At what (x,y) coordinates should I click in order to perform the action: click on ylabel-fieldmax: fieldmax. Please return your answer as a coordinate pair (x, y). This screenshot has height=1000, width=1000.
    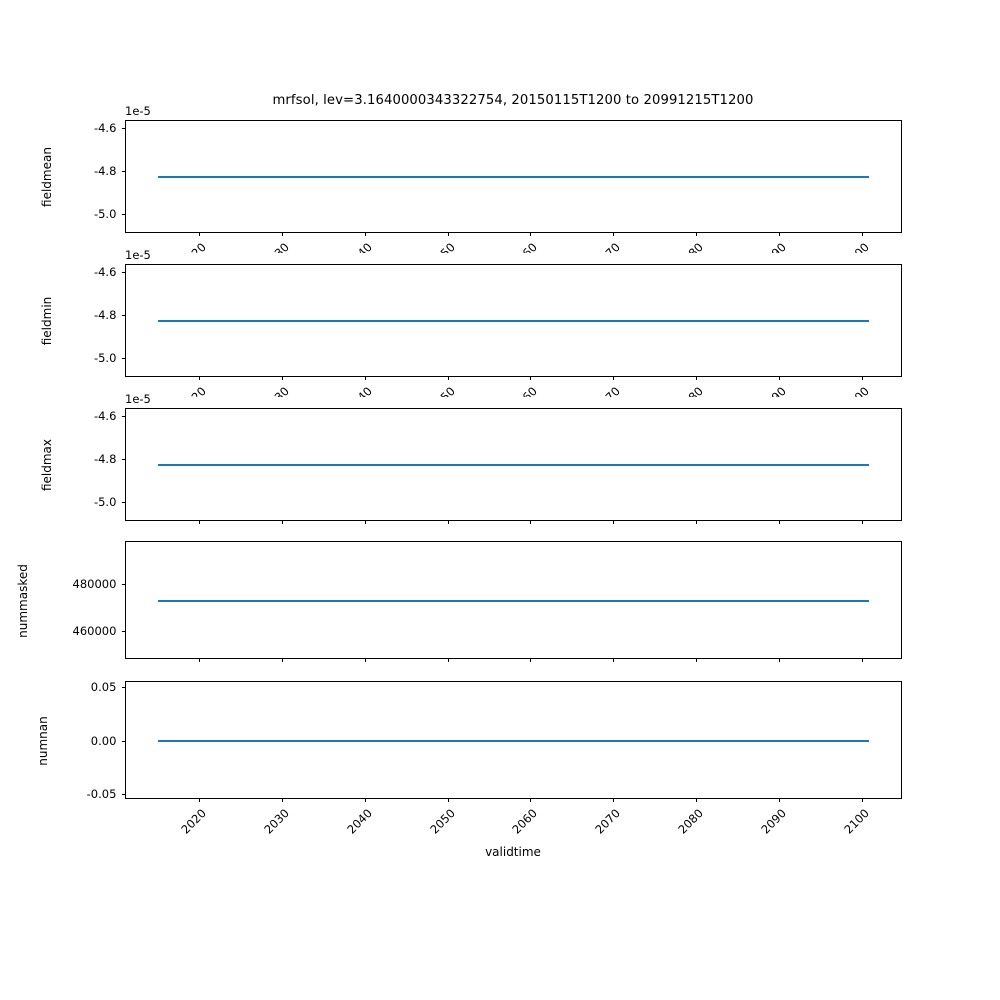
    Looking at the image, I should click on (47, 465).